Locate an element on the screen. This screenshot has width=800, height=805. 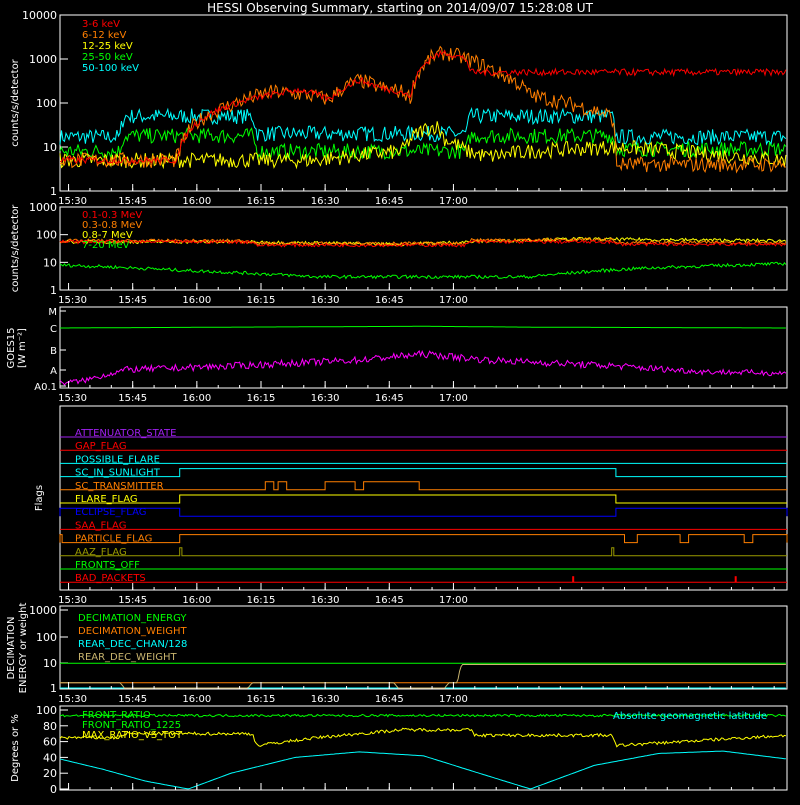
flag-label: SC_TRANSMITTER is located at coordinates (119, 486).